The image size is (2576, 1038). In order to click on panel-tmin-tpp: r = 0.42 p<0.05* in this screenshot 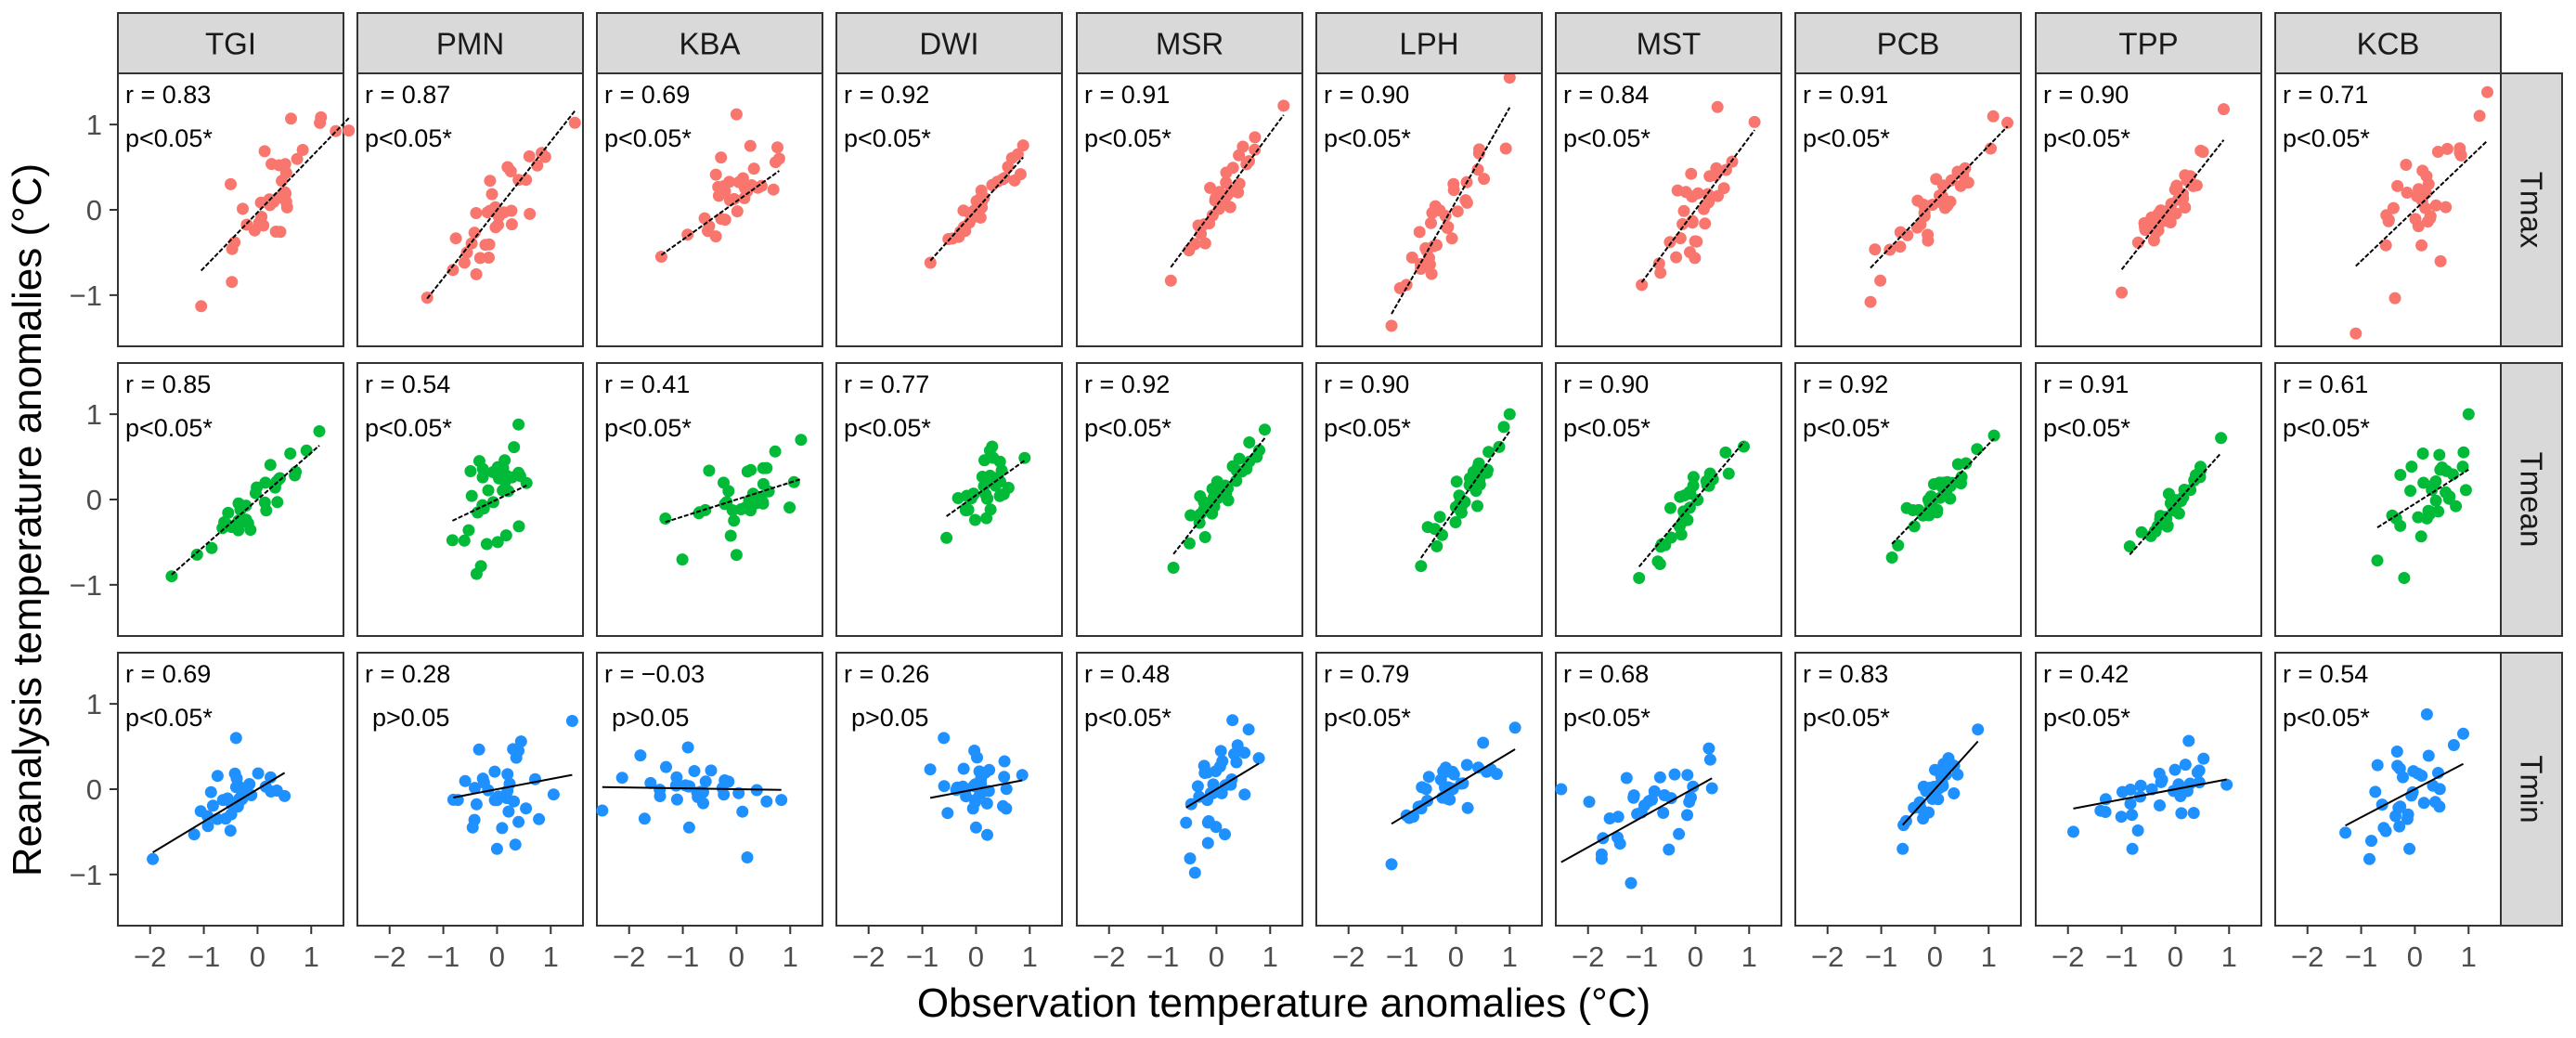, I will do `click(2148, 789)`.